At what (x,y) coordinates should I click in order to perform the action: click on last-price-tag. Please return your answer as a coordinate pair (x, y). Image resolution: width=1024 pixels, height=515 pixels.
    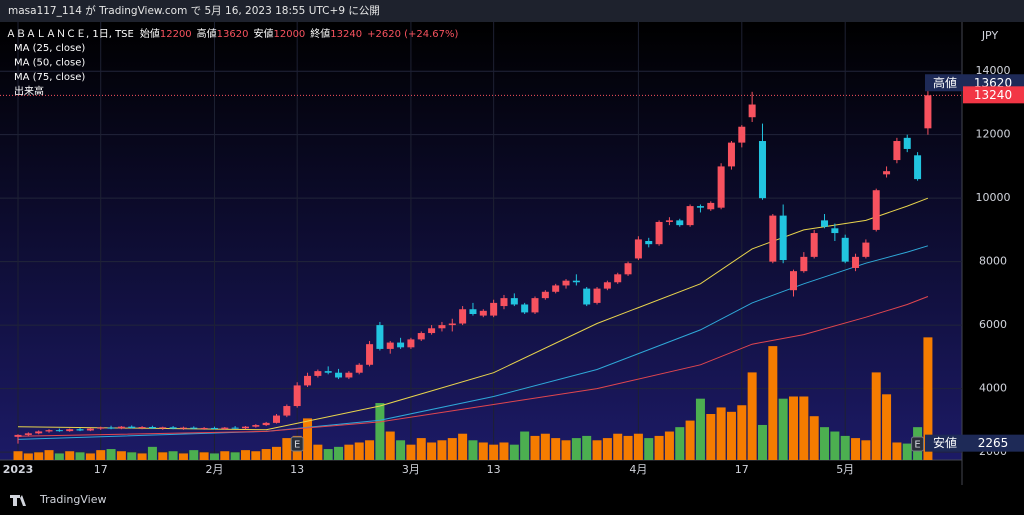
    Looking at the image, I should click on (993, 95).